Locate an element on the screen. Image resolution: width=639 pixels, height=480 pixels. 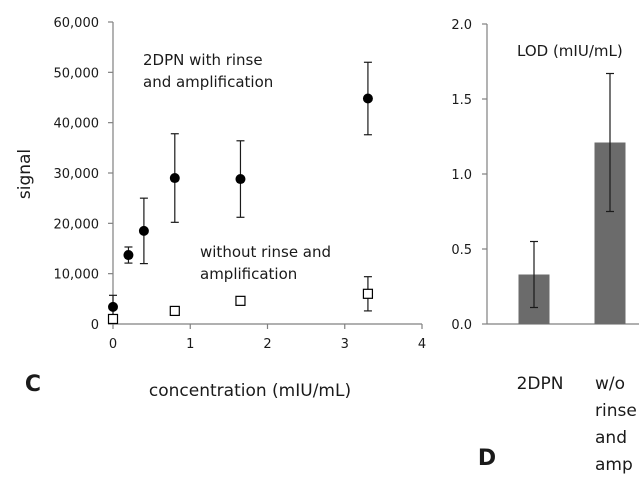
d-category-label-line: amp is located at coordinates (614, 465).